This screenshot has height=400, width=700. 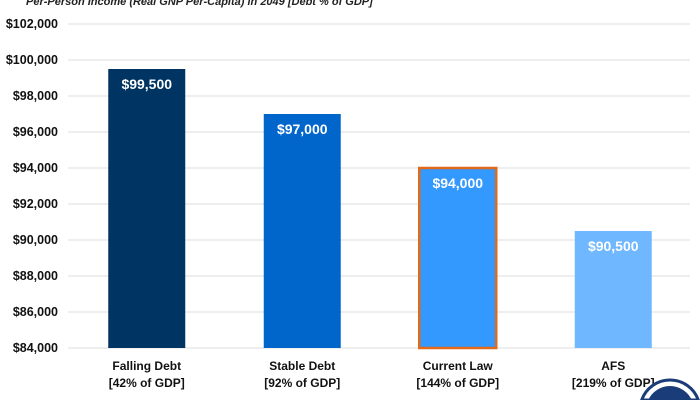 I want to click on y-tick-label: $94,000, so click(x=35, y=168).